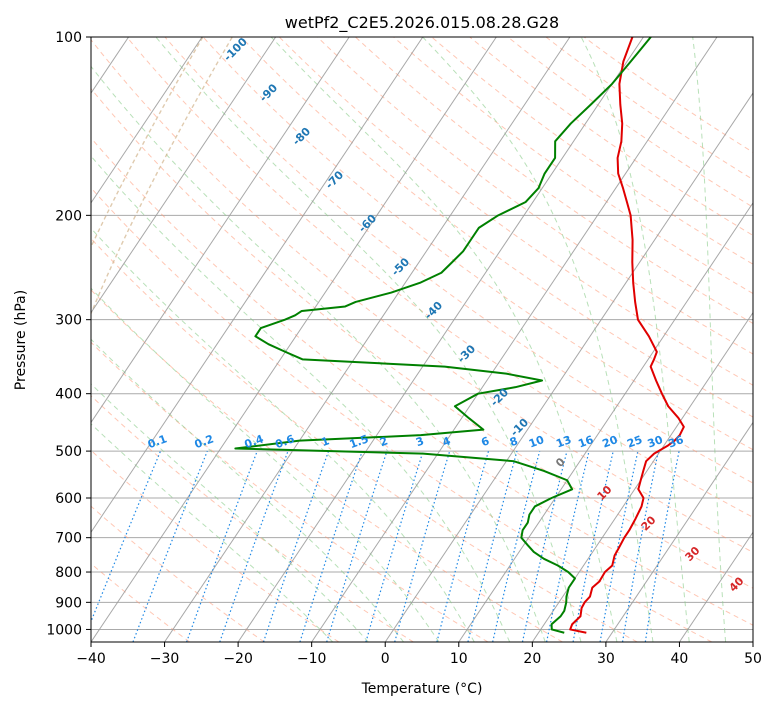 This screenshot has height=708, width=775. I want to click on mixing-ratio-label: 0.6, so click(284, 441).